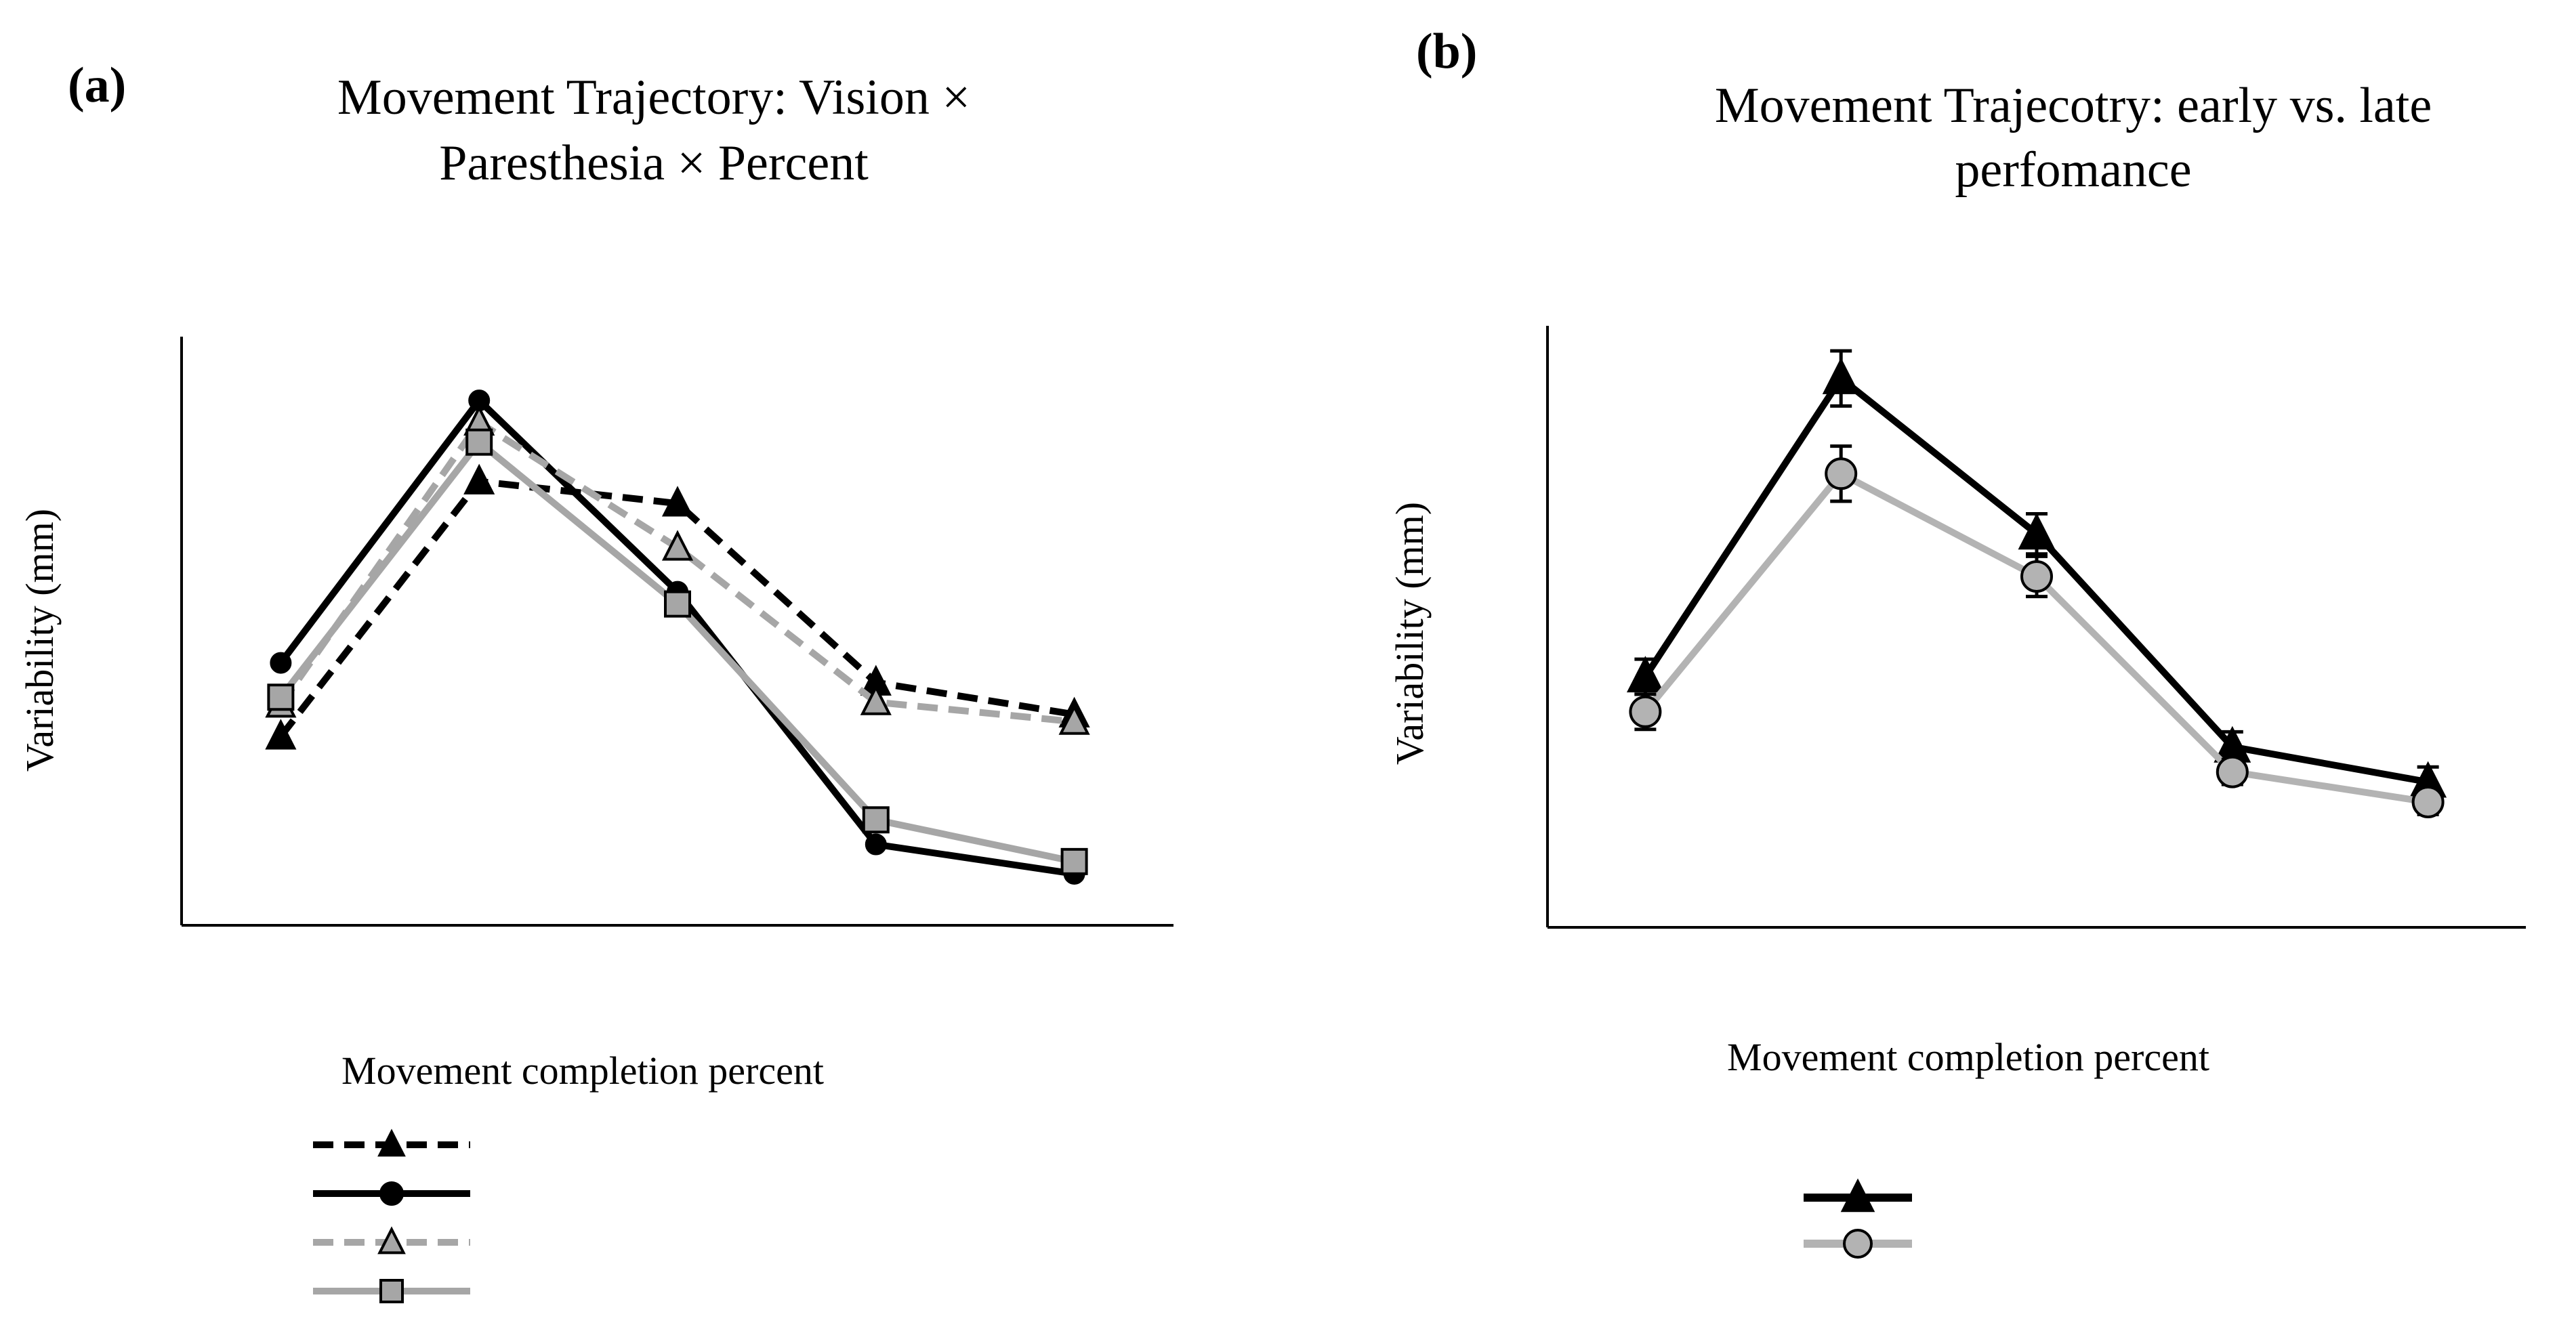 The width and height of the screenshot is (2576, 1327). Describe the element at coordinates (2073, 105) in the screenshot. I see `panel-b-title-line-1: Movement Trajecotry: early vs. late` at that location.